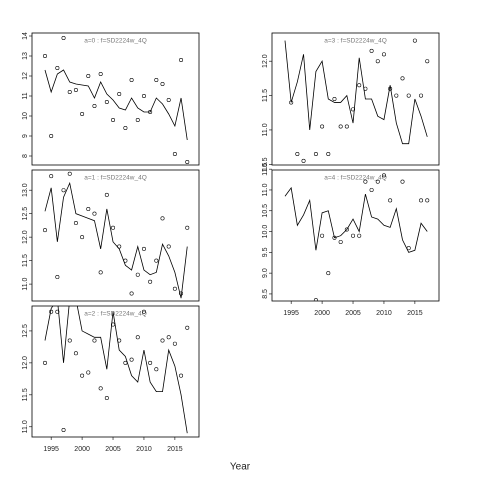 The height and width of the screenshot is (480, 480). Describe the element at coordinates (355, 178) in the screenshot. I see `panel-title: a=4 : f=SD2224w_4Q` at that location.